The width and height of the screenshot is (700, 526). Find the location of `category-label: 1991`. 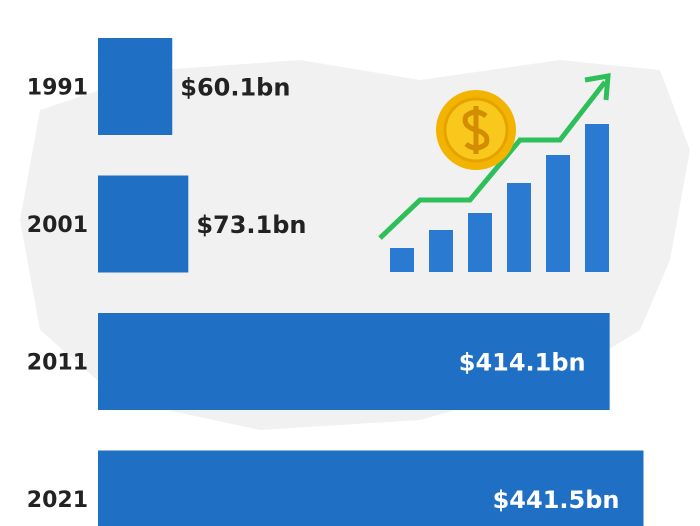

category-label: 1991 is located at coordinates (57, 88).